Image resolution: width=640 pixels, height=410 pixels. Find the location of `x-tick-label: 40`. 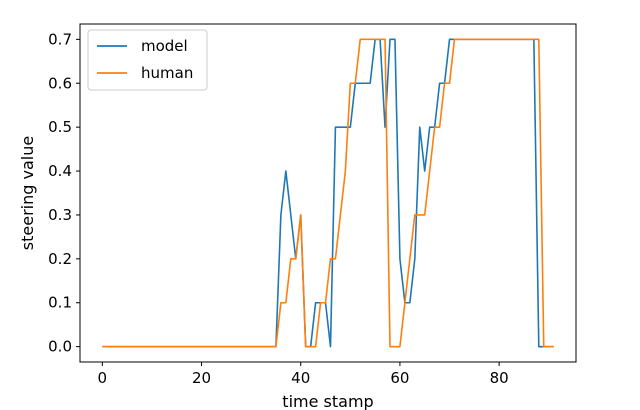

x-tick-label: 40 is located at coordinates (300, 378).